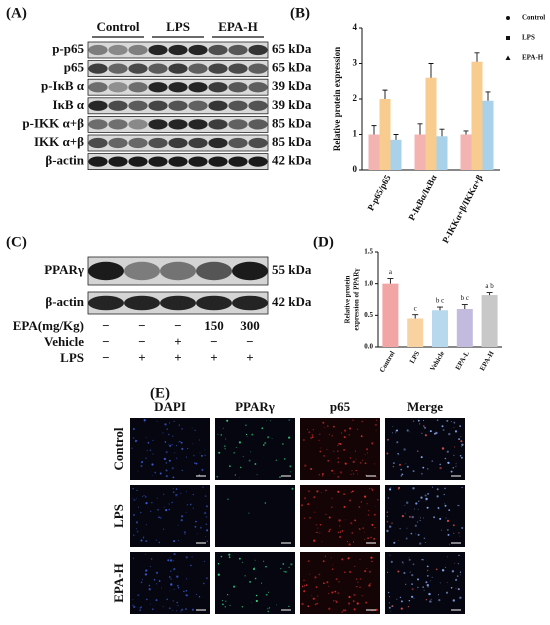  What do you see at coordinates (250, 325) in the screenshot?
I see `treatment-mark: 300` at bounding box center [250, 325].